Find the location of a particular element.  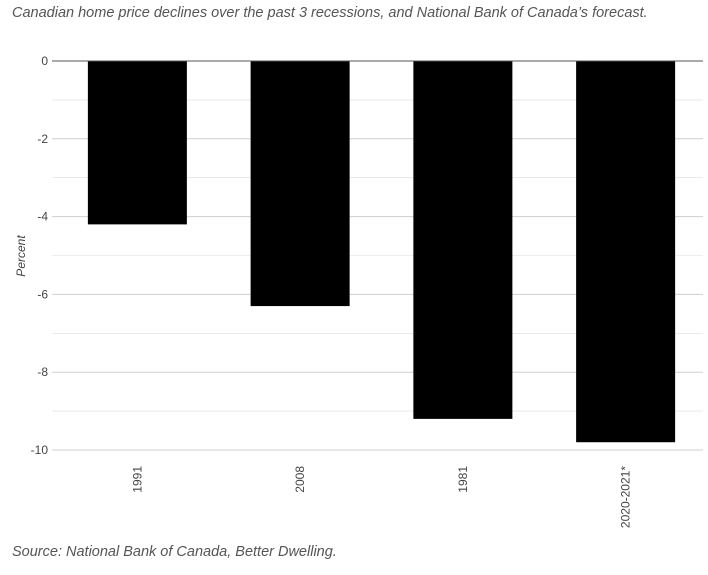

y-axis-label: Percent is located at coordinates (21, 256).